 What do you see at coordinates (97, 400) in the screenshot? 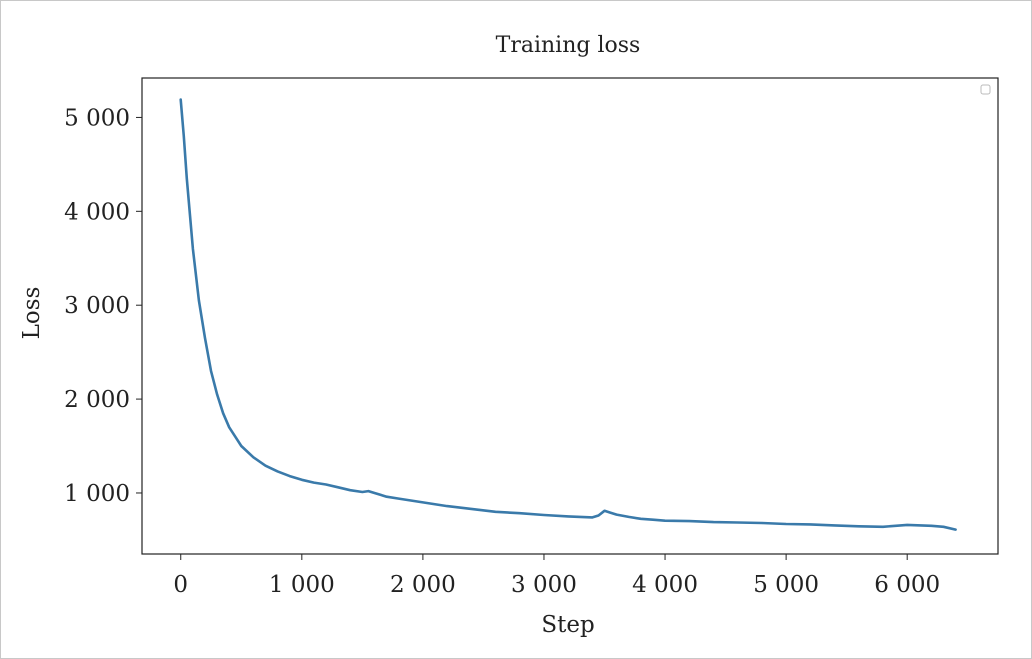
I see `y-tick-label: 2 000` at bounding box center [97, 400].